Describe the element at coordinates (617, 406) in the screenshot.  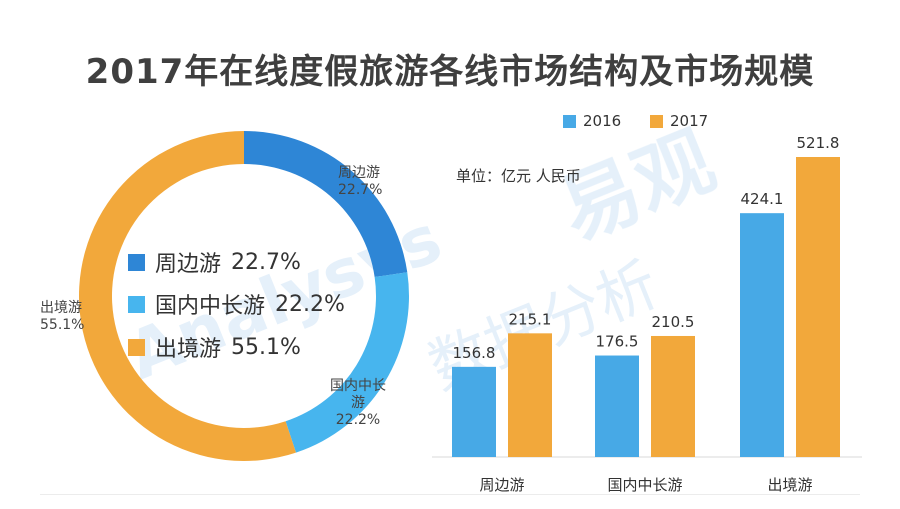
I see `bar-guonei-2016` at that location.